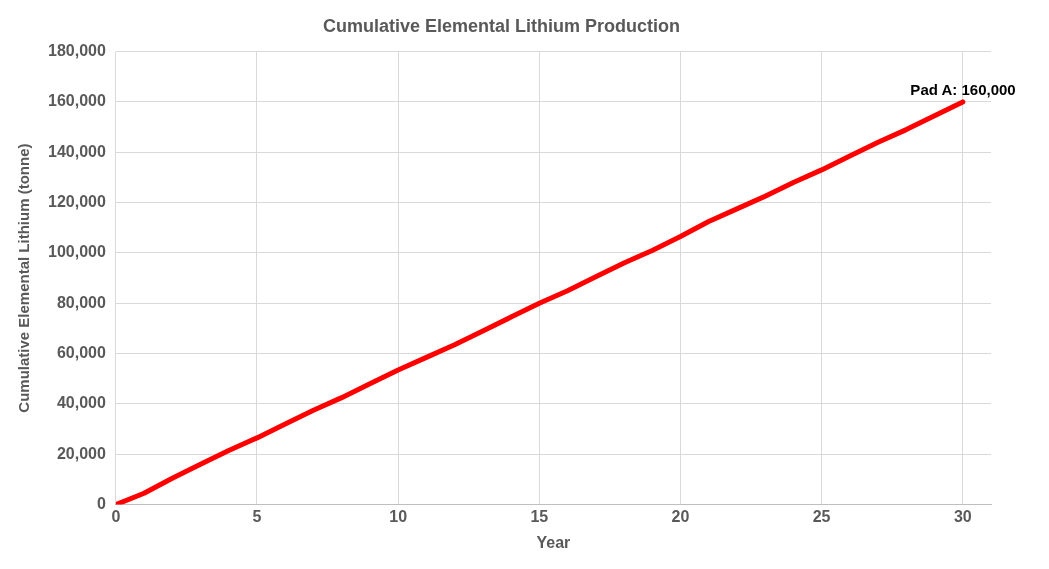  What do you see at coordinates (821, 516) in the screenshot?
I see `x-tick-label: 25` at bounding box center [821, 516].